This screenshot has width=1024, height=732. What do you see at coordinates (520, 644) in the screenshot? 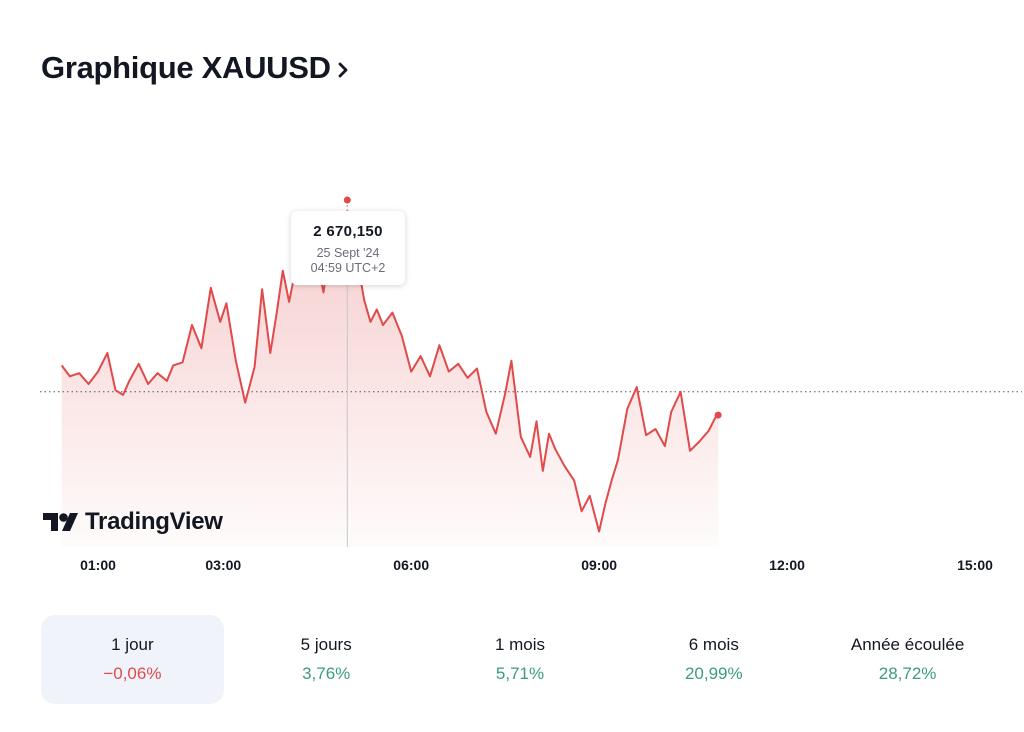
I see `period-label: 1 mois` at bounding box center [520, 644].